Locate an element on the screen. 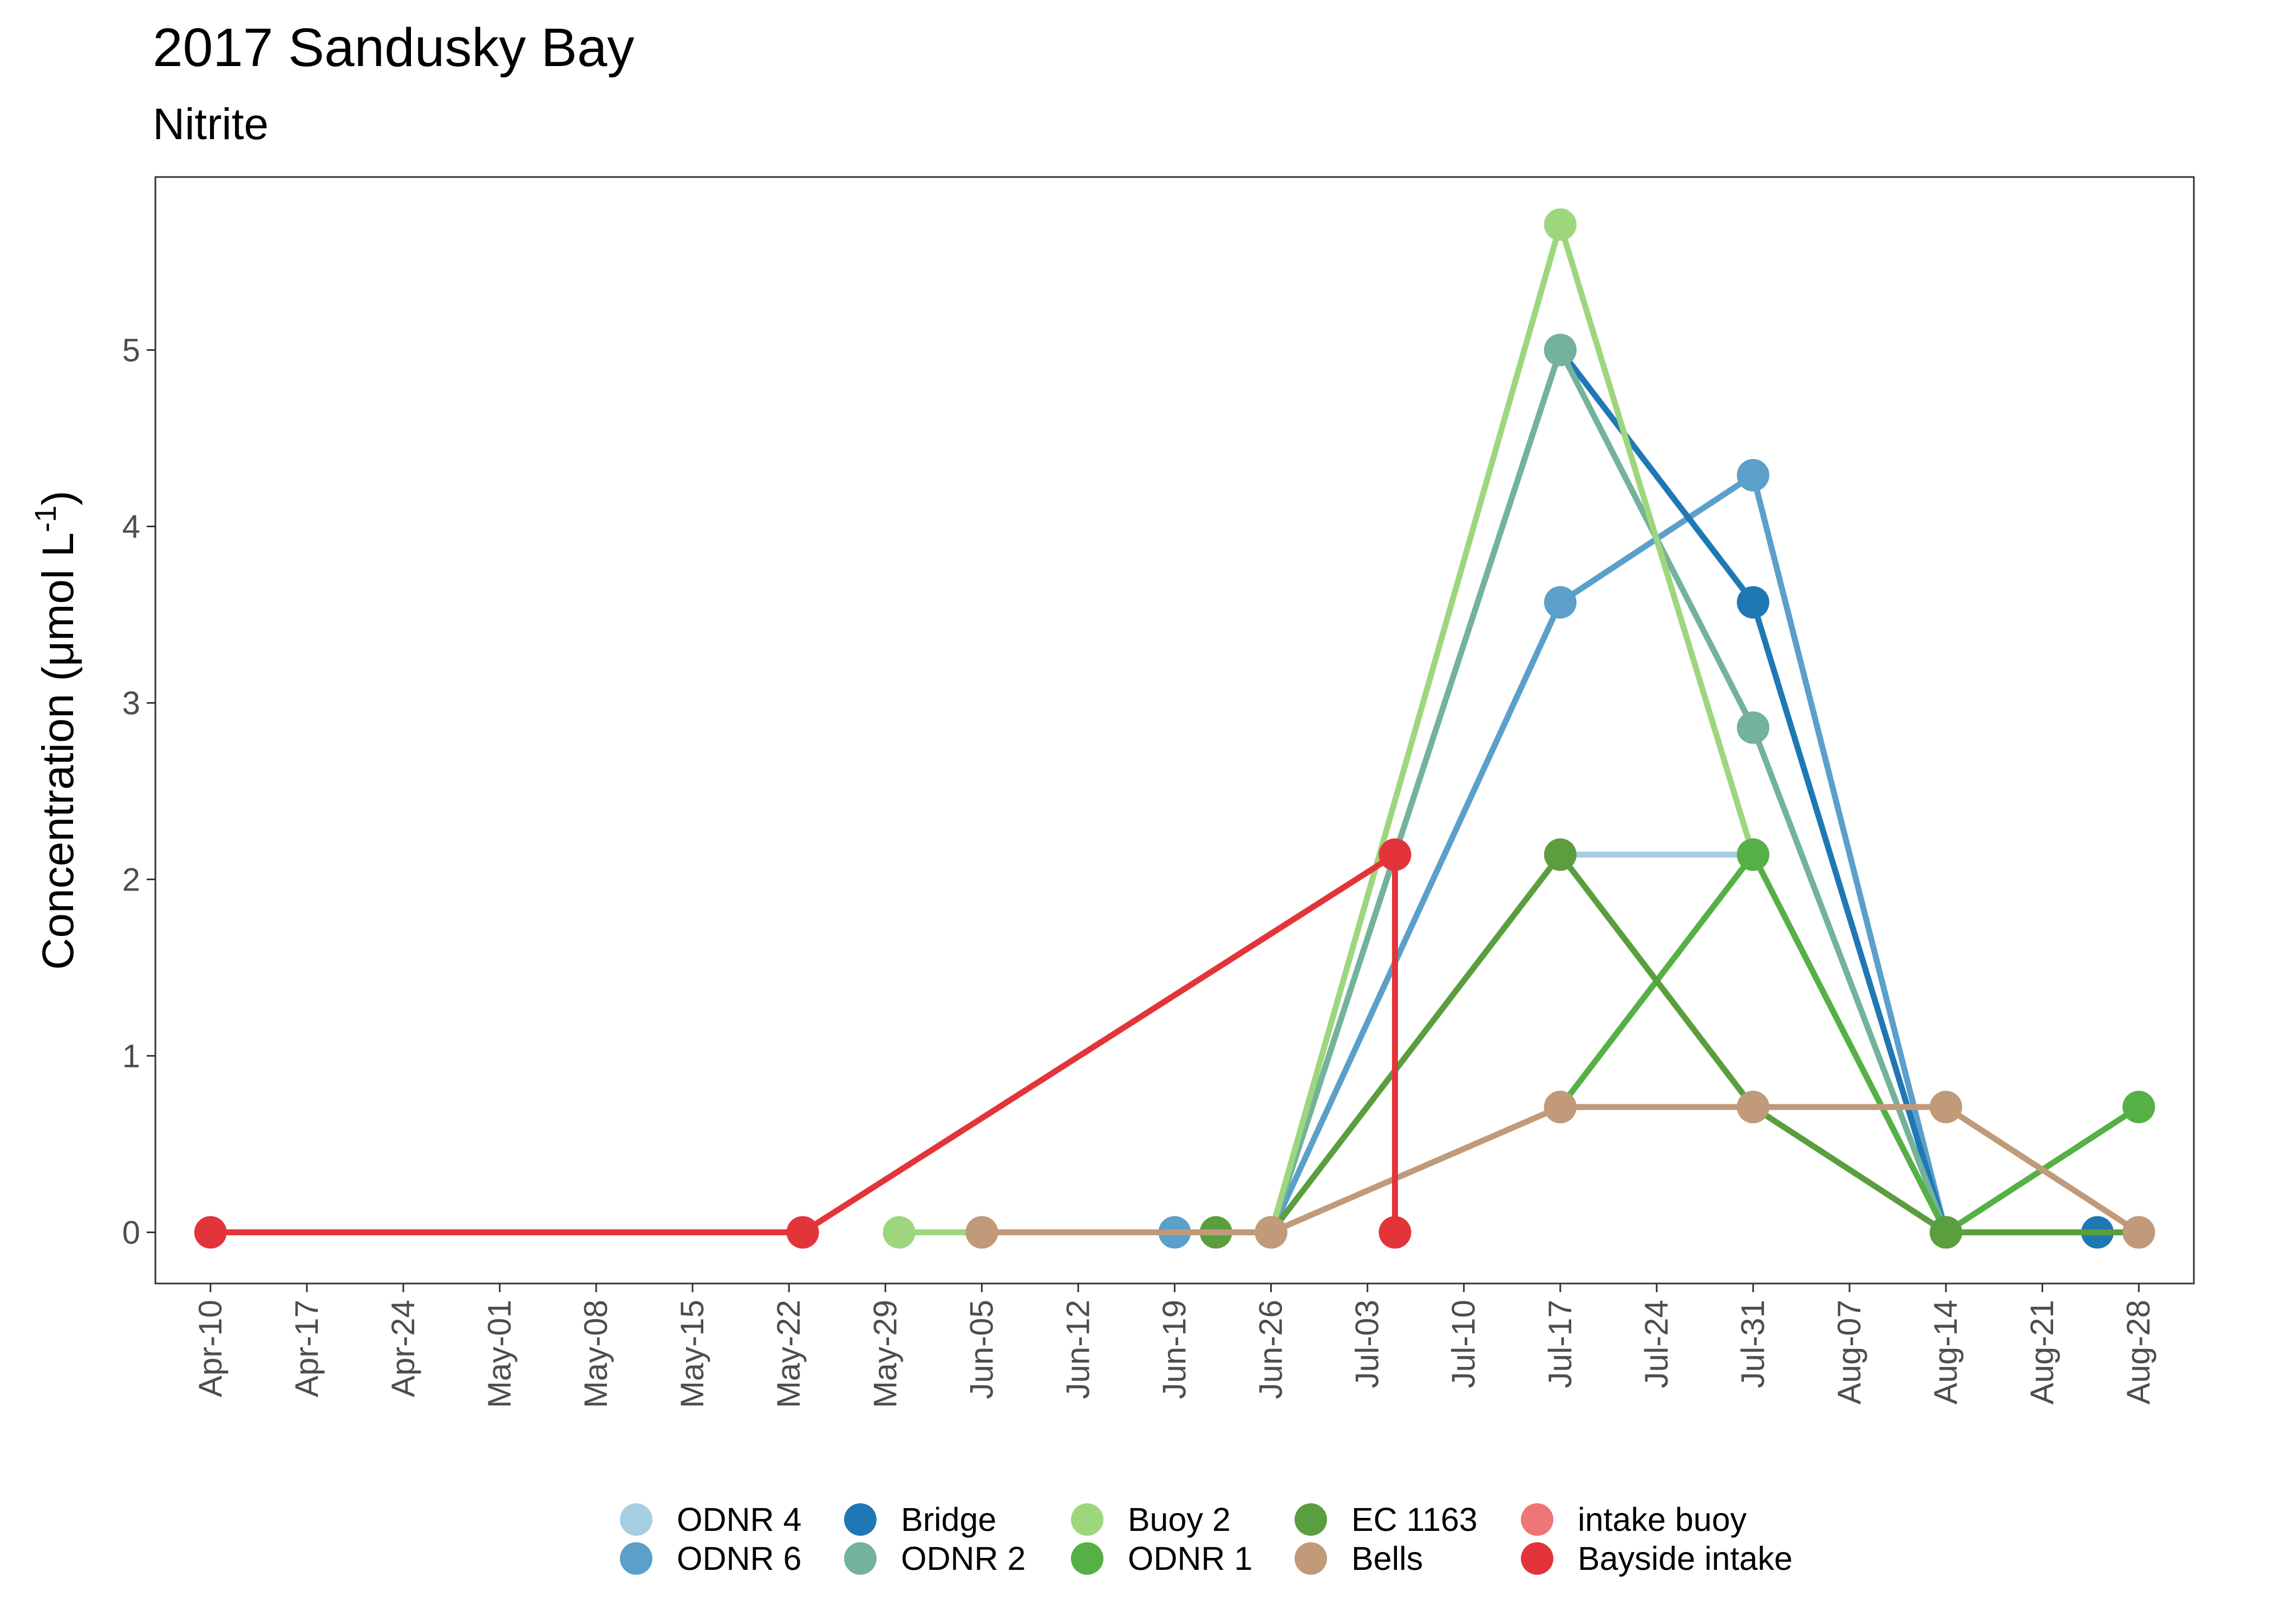 Image resolution: width=2274 pixels, height=1624 pixels. y-axis-title-superscript: -1 is located at coordinates (45, 519).